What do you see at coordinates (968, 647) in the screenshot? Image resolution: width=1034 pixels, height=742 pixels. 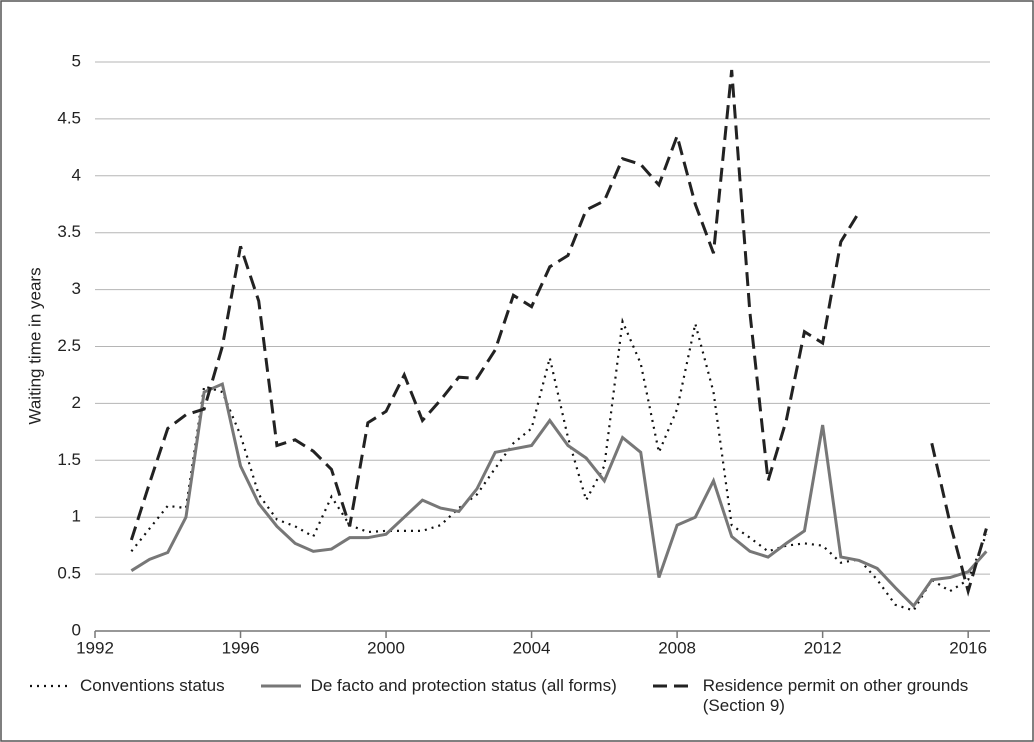 I see `x-tick-label: 2016` at bounding box center [968, 647].